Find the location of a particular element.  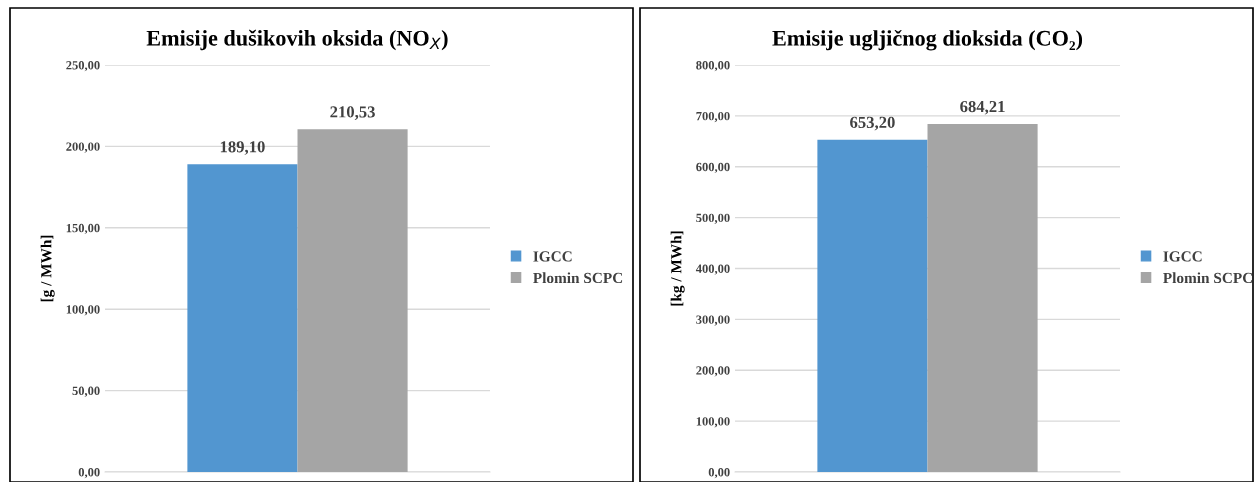

data-label: 684,21 is located at coordinates (982, 107).